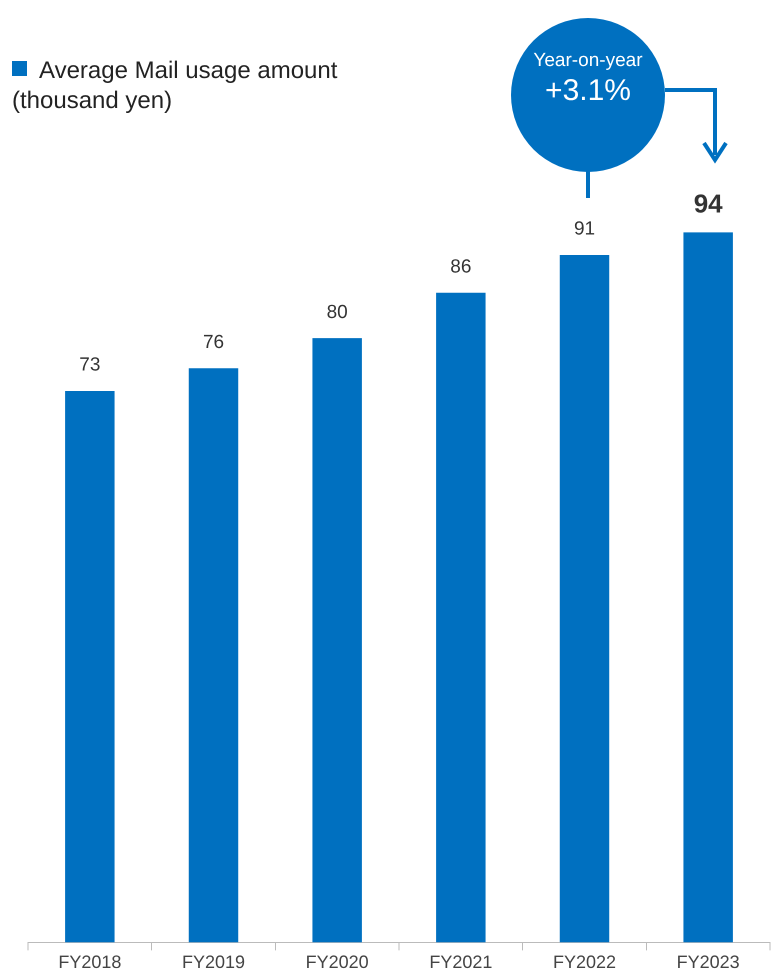 This screenshot has height=980, width=773. What do you see at coordinates (709, 203) in the screenshot?
I see `data-label: 94` at bounding box center [709, 203].